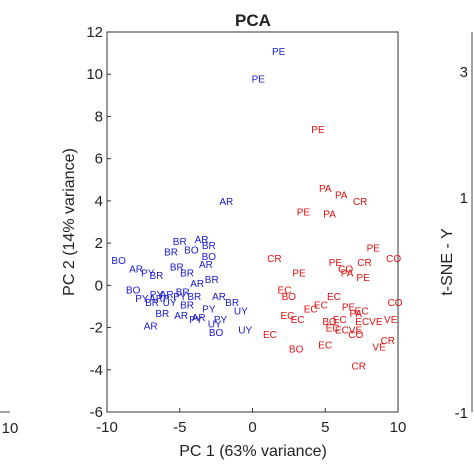  Describe the element at coordinates (325, 427) in the screenshot. I see `x-tick-label: 5` at that location.